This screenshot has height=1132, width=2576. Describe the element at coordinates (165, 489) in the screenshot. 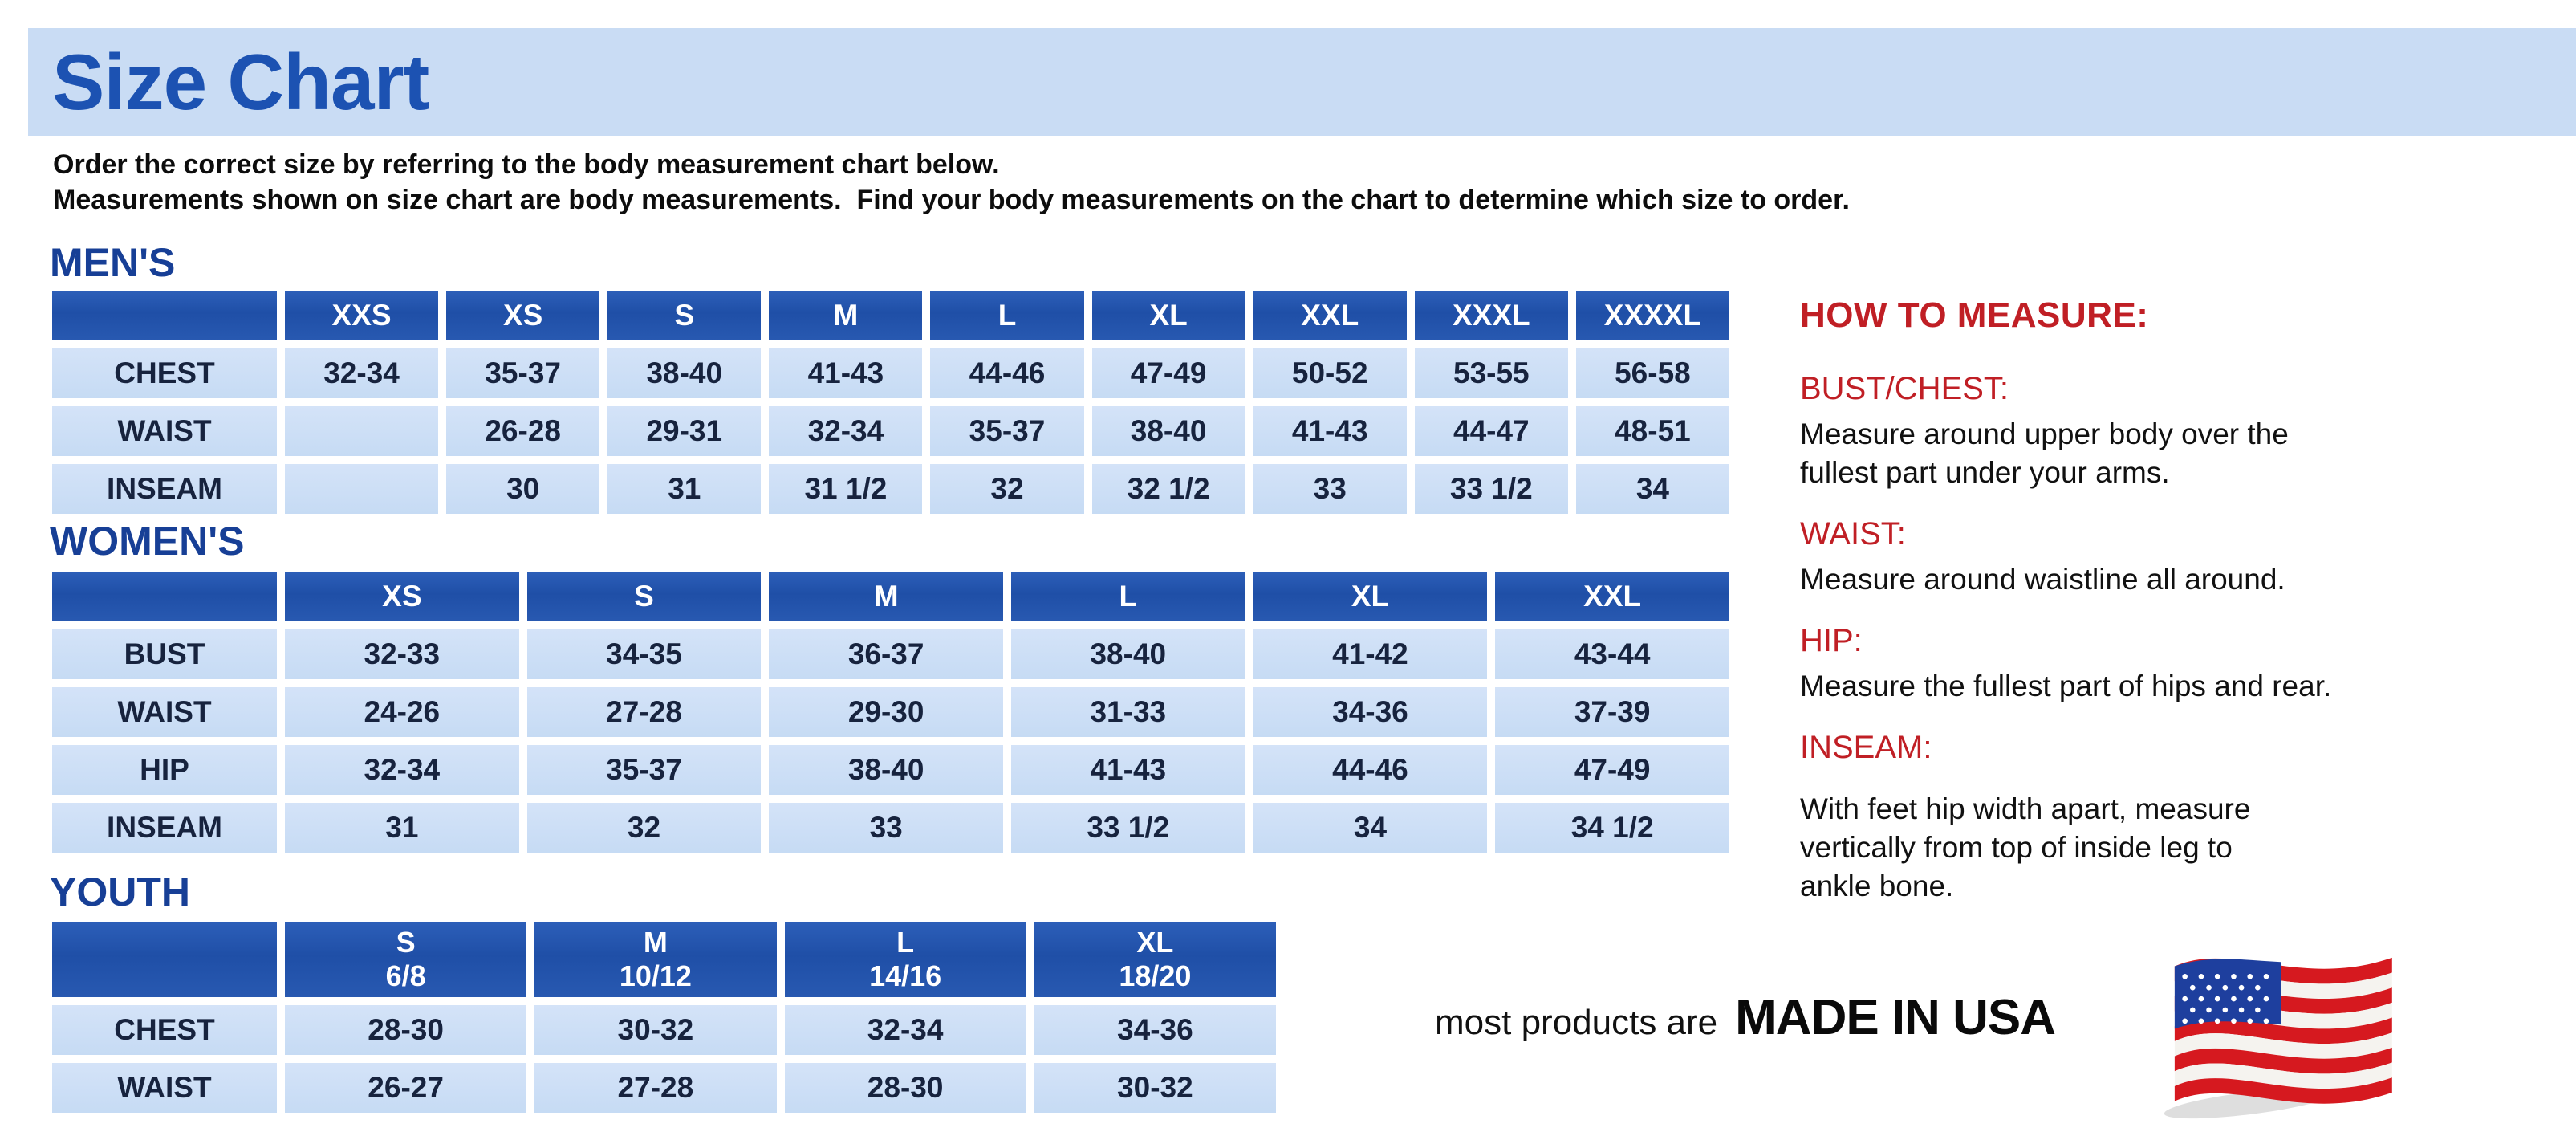

I see `measure-row-label: INSEAM` at that location.